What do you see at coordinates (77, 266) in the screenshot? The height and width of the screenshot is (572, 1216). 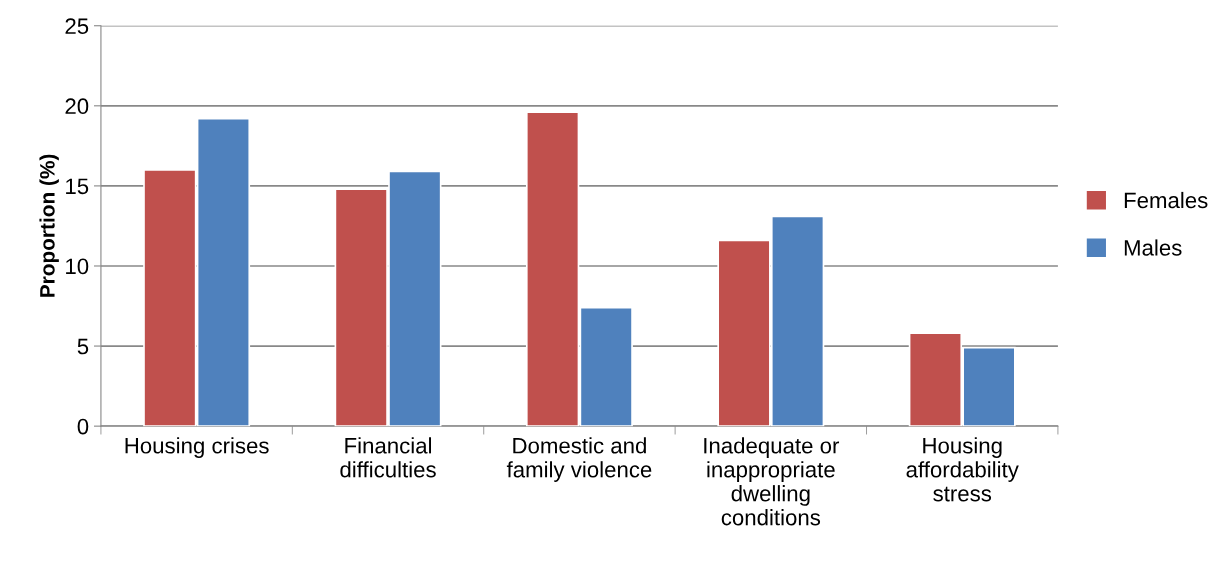 I see `y-tick-label: 10` at bounding box center [77, 266].